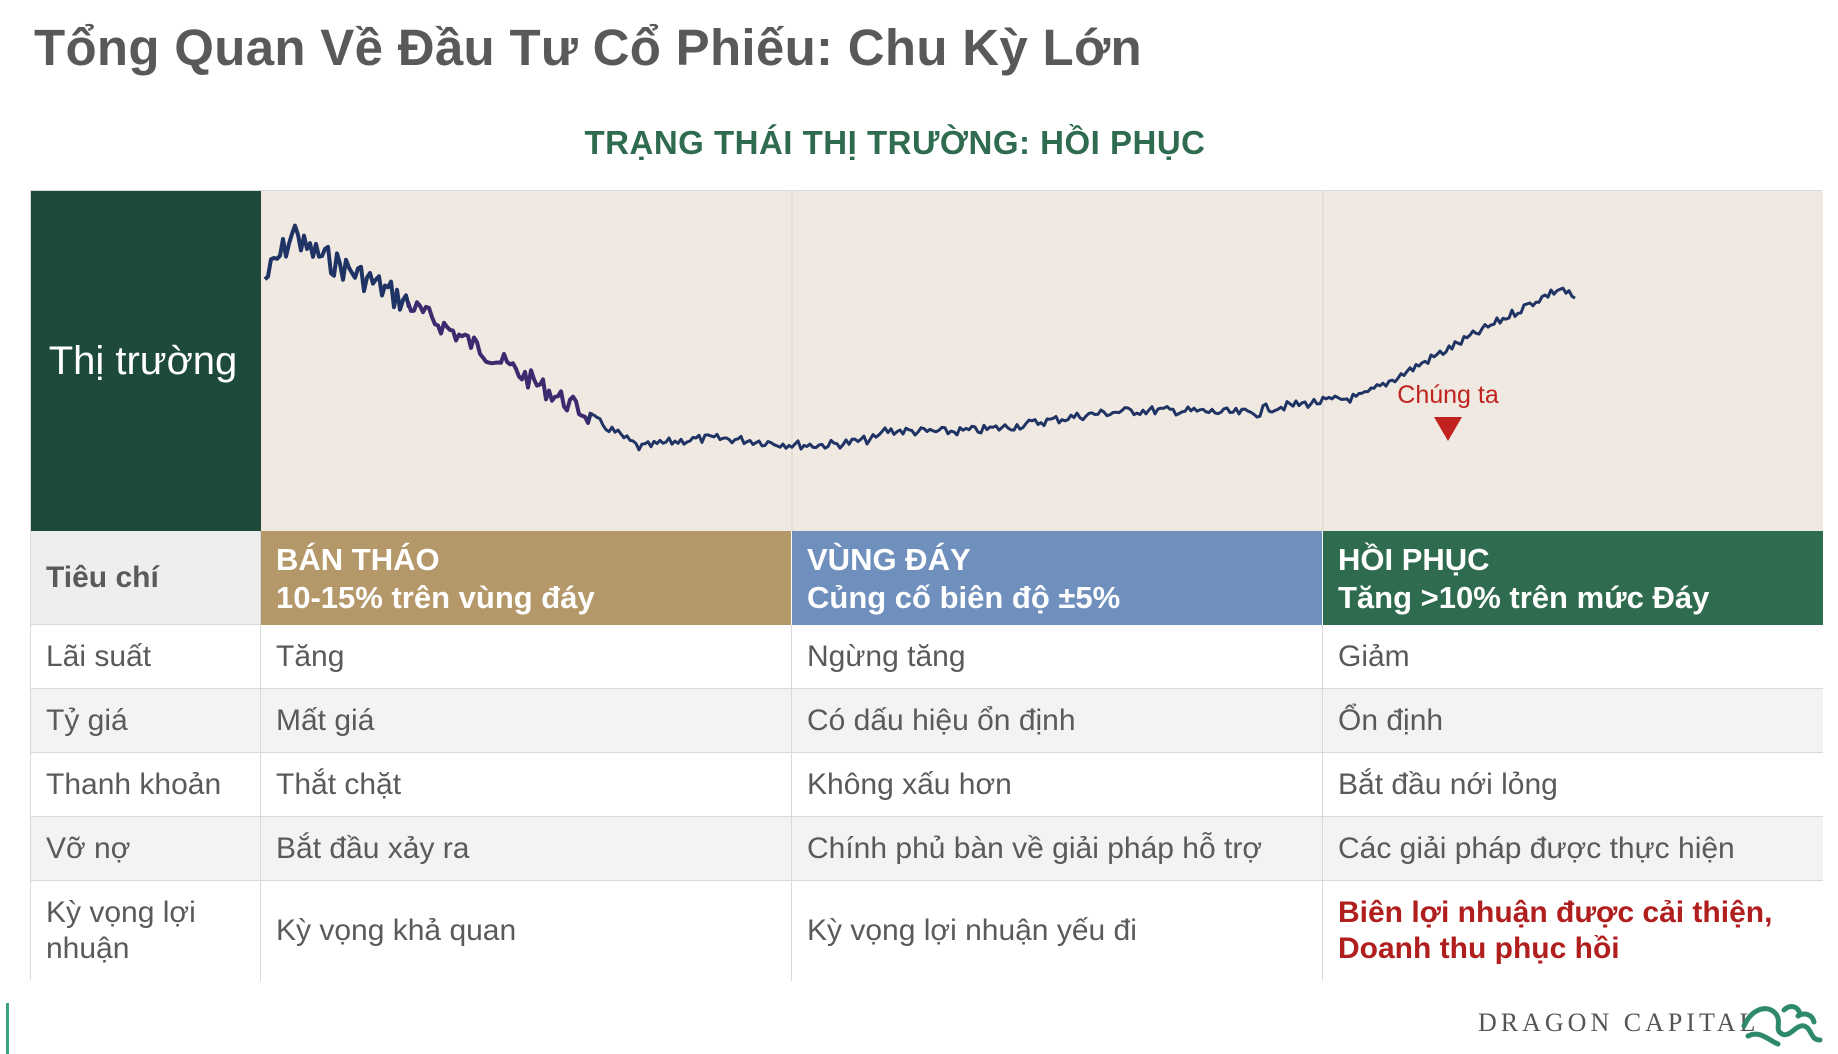  What do you see at coordinates (1573, 578) in the screenshot?
I see `phase-header-recovery: HỒI PHỤC Tăng >10% trên mức Đáy` at bounding box center [1573, 578].